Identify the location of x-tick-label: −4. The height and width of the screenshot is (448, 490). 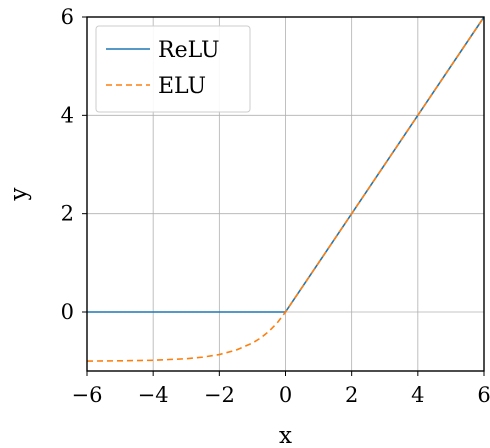
(153, 395).